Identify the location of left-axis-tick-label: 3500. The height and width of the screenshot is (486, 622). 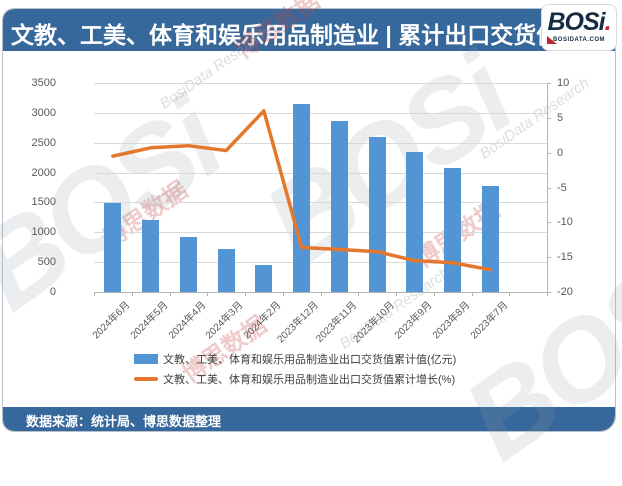
(43, 83).